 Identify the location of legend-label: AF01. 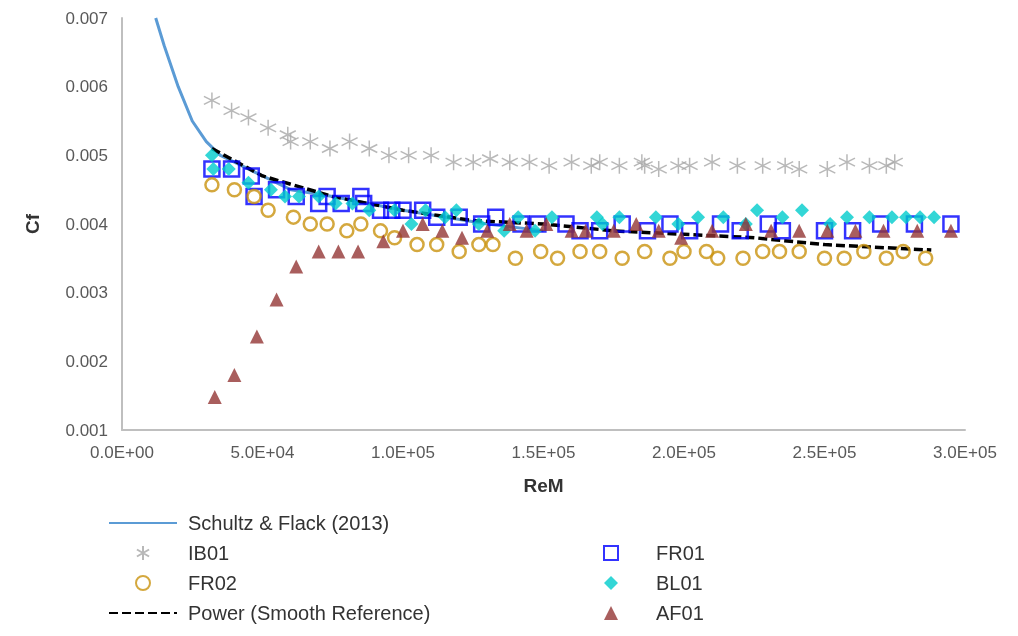
(680, 613).